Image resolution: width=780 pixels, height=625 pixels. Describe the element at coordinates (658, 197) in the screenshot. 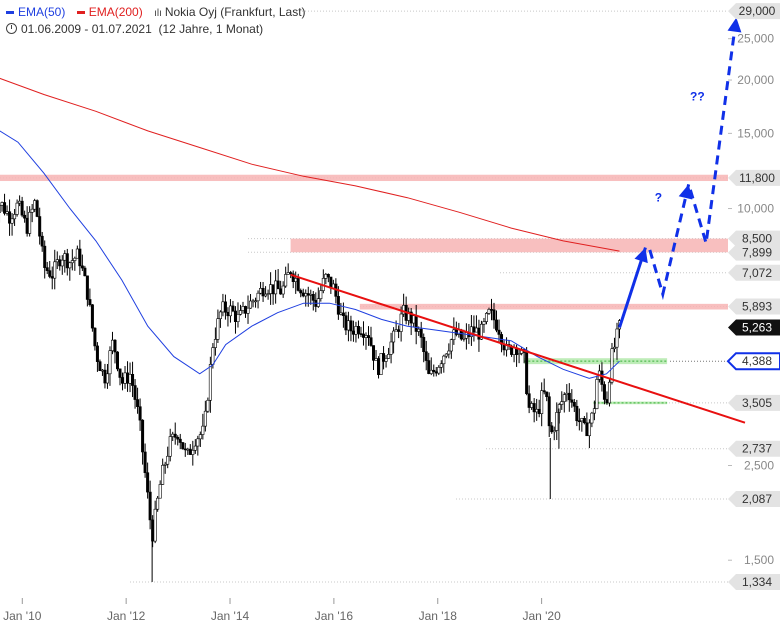

I see `projection-annotation-0: ?` at that location.